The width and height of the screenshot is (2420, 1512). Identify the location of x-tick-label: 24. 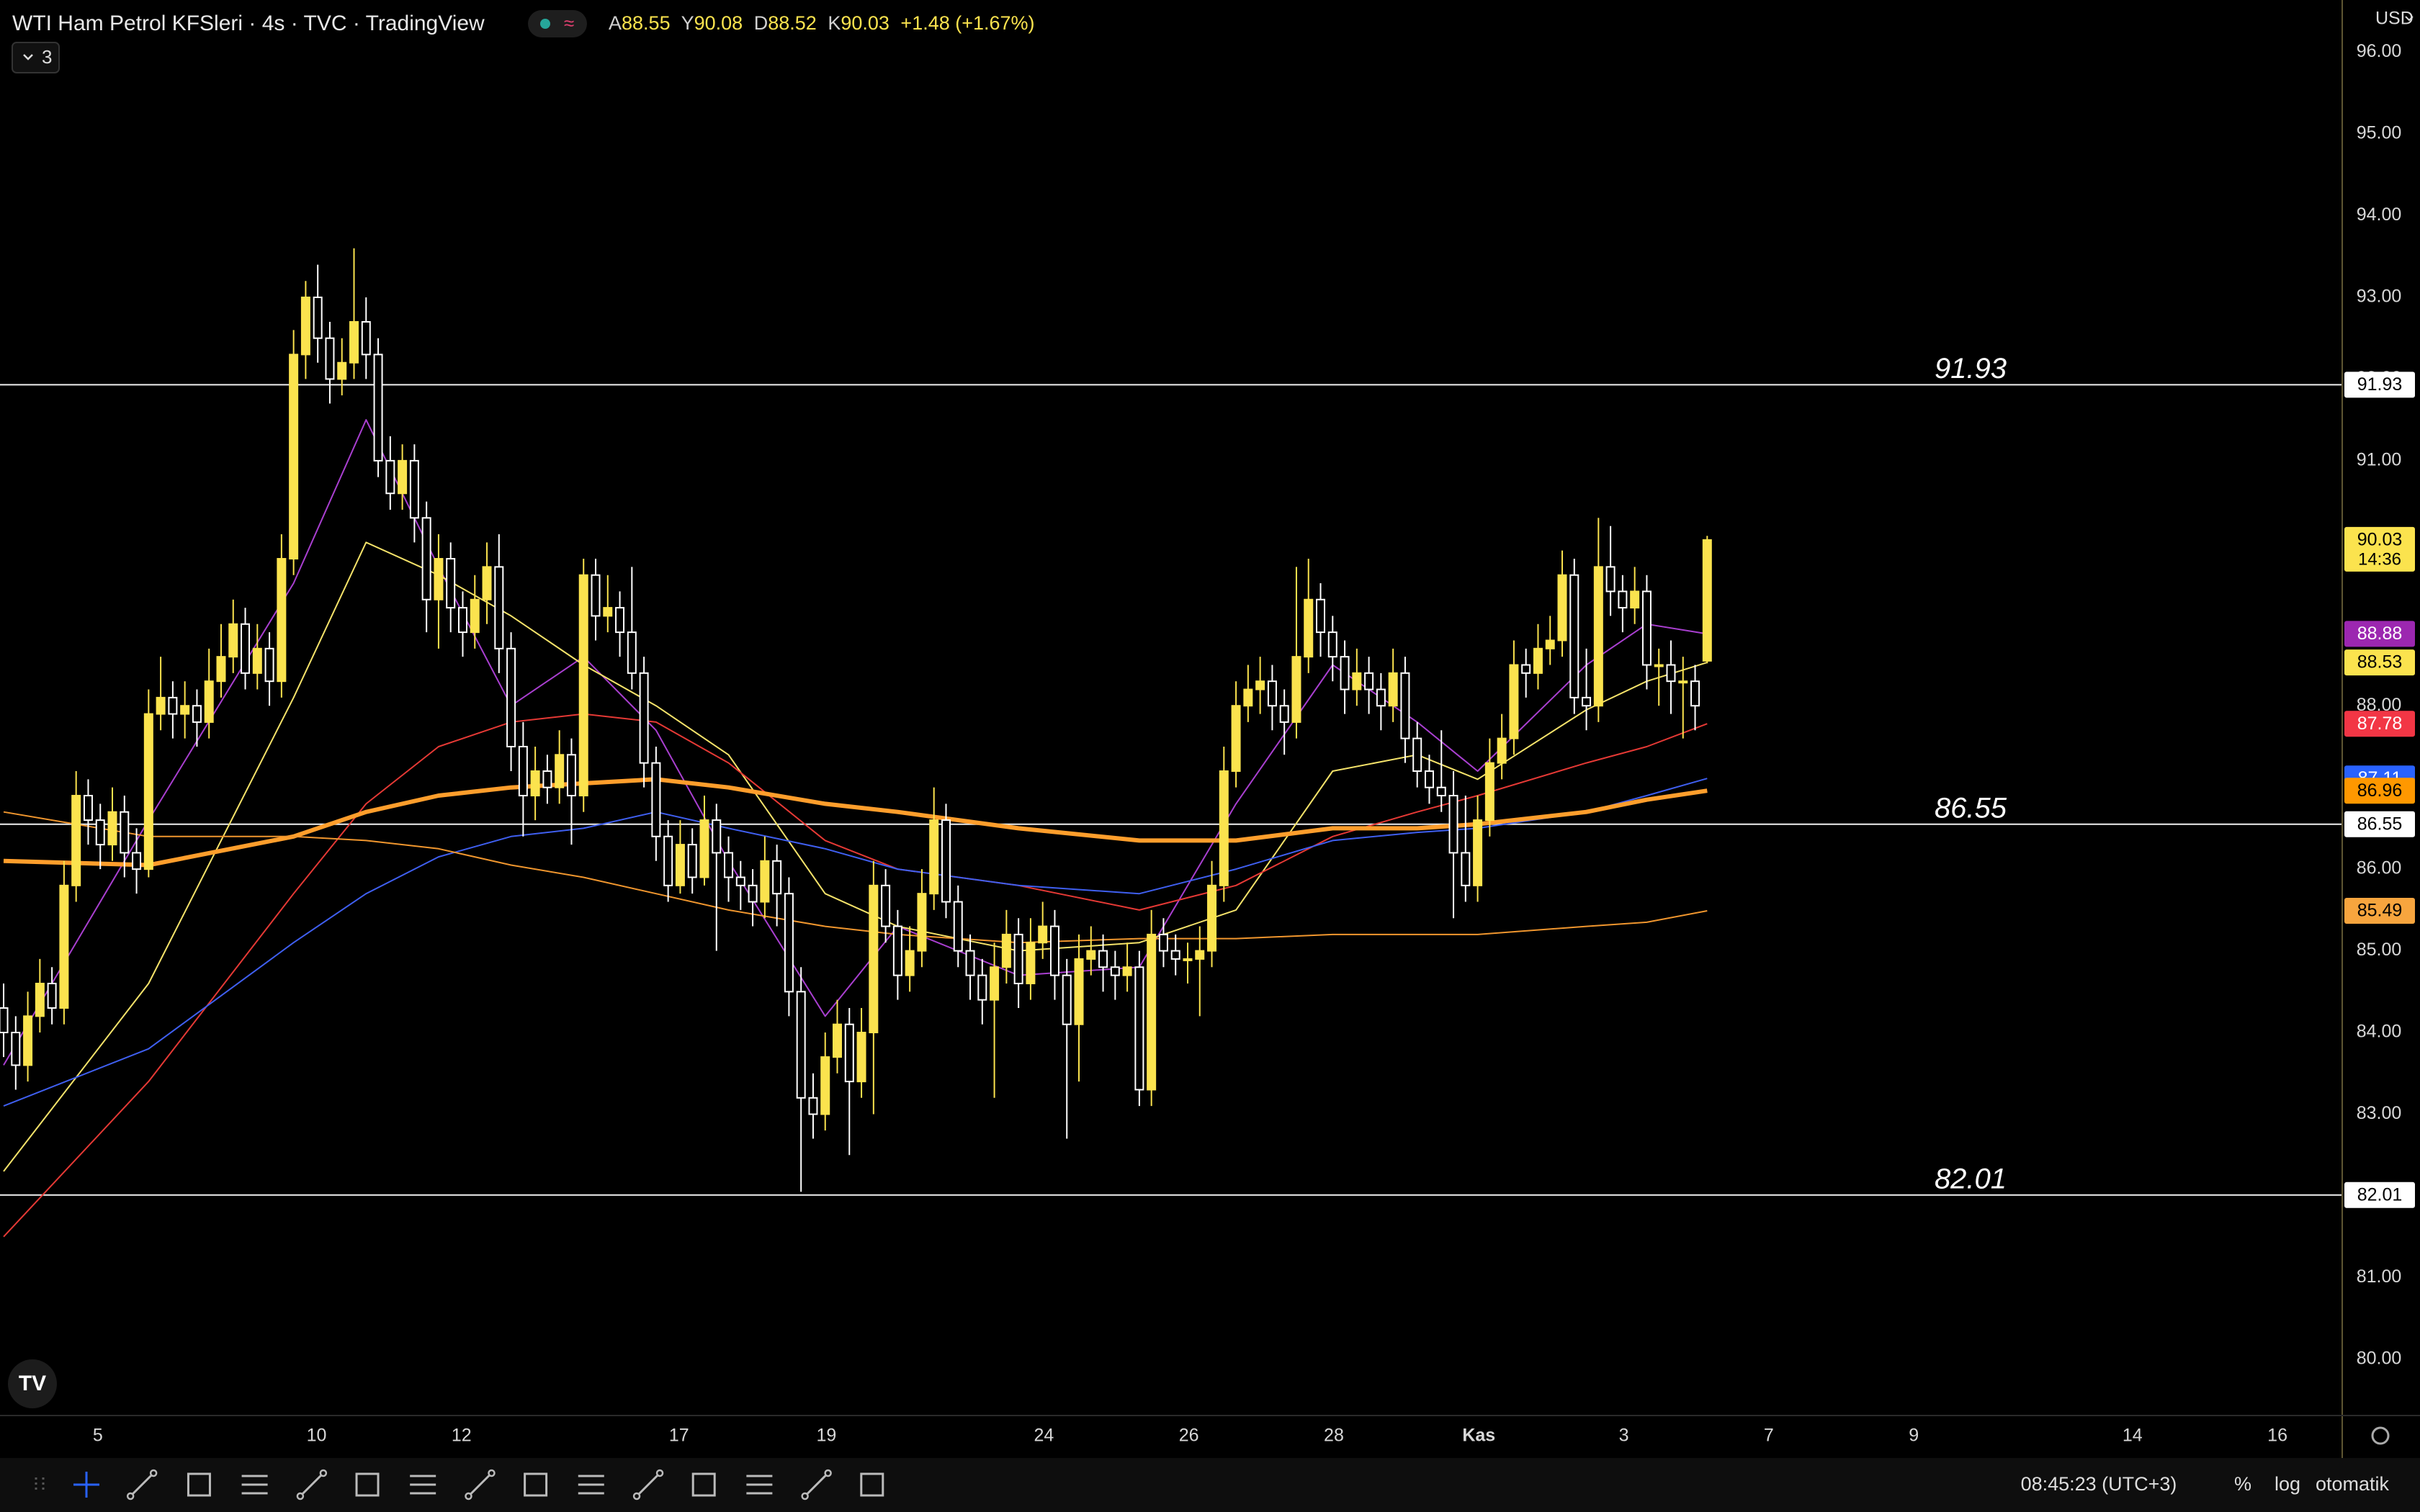
(1044, 1436).